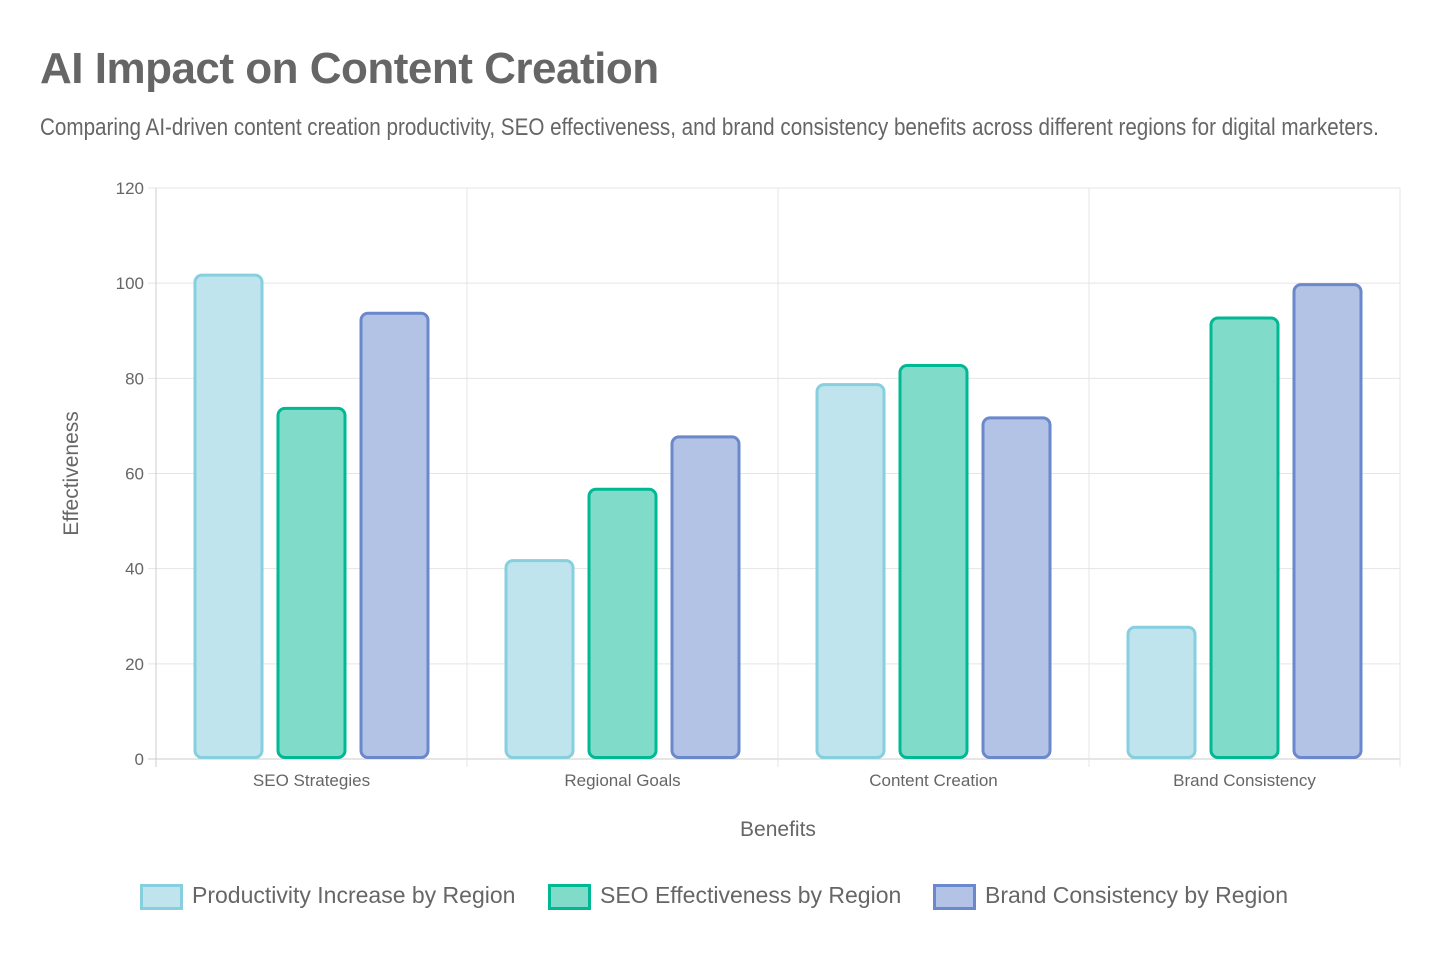 Image resolution: width=1440 pixels, height=960 pixels. Describe the element at coordinates (134, 378) in the screenshot. I see `y-tick-label: 80` at that location.